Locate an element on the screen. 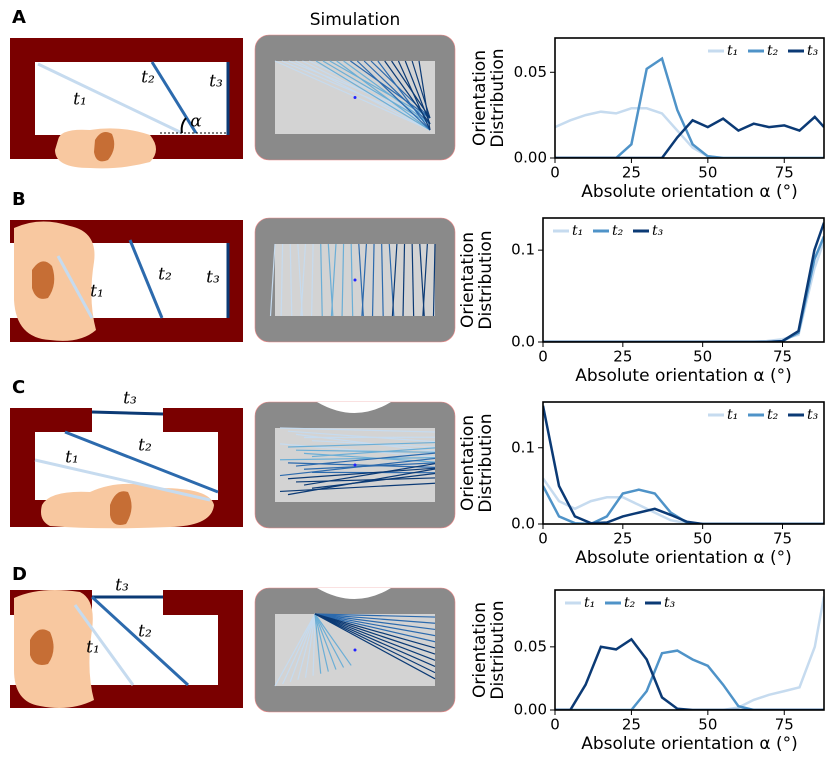 This screenshot has width=826, height=762. panel-letter: B is located at coordinates (19, 199).